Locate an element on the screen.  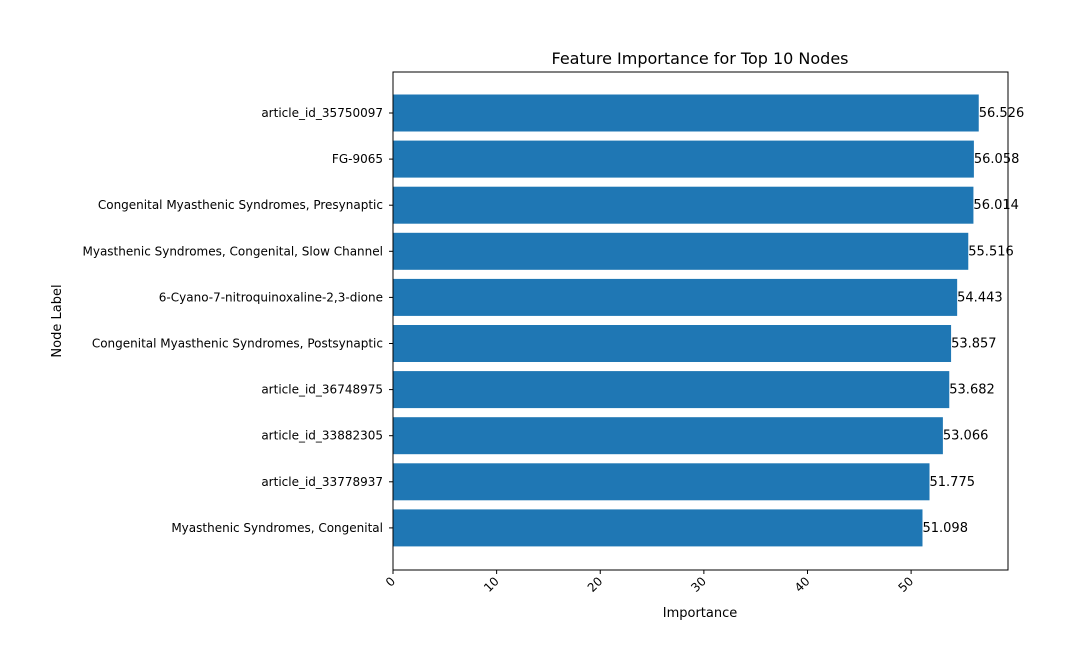
x-tick-label: 0 is located at coordinates (390, 581).